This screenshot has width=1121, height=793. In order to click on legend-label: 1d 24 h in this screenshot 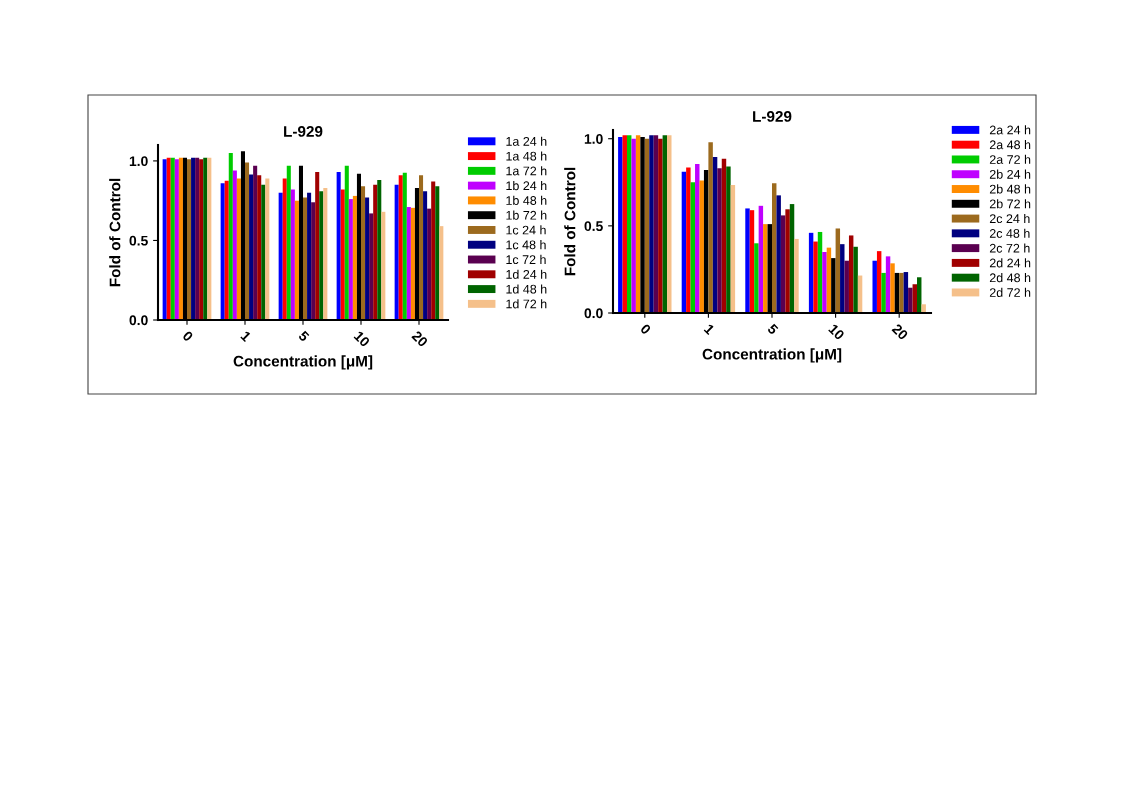, I will do `click(526, 274)`.